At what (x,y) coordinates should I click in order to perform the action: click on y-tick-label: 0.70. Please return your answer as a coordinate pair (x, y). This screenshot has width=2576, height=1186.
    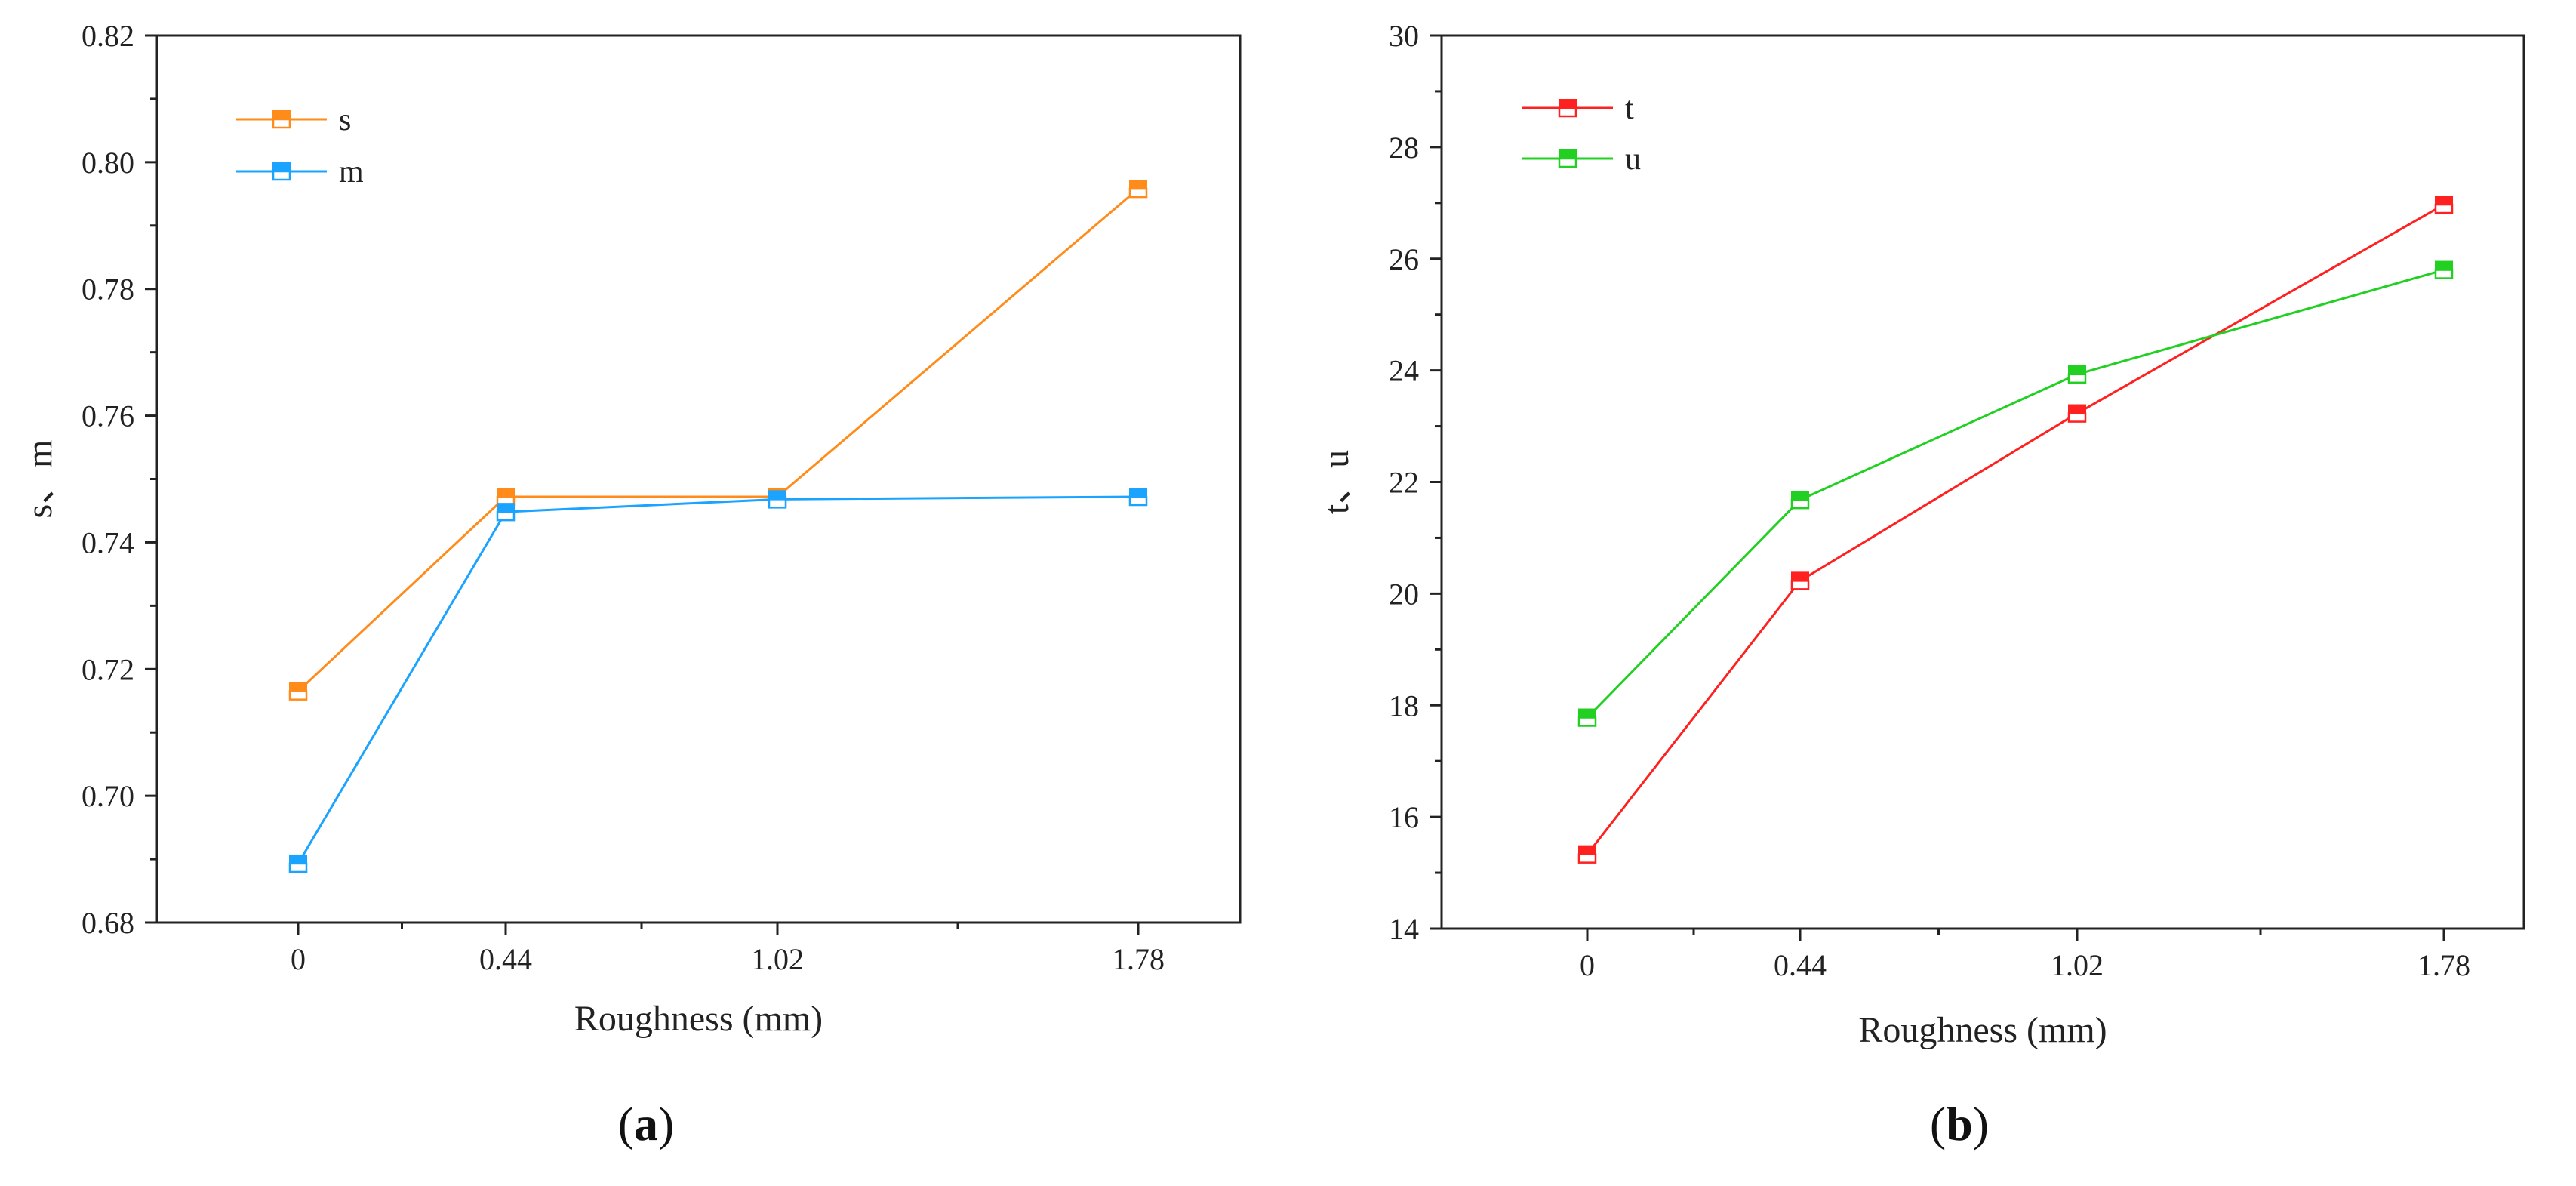
    Looking at the image, I should click on (108, 796).